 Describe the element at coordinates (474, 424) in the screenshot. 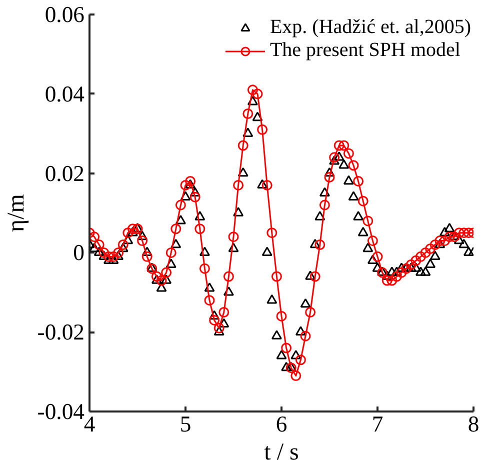

I see `x-tick-label: 8` at that location.